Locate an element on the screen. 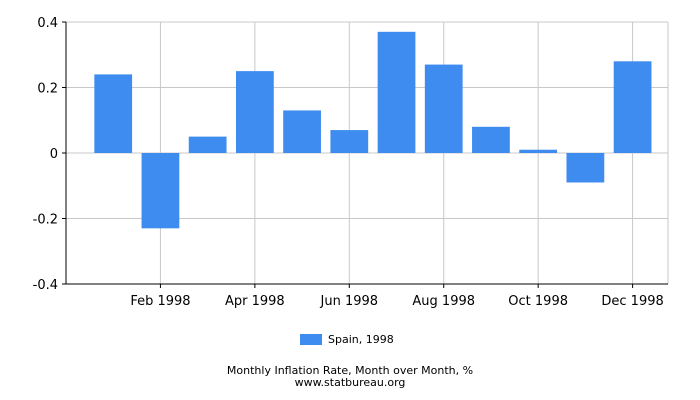  source-link: www.statbureau.org is located at coordinates (350, 382).